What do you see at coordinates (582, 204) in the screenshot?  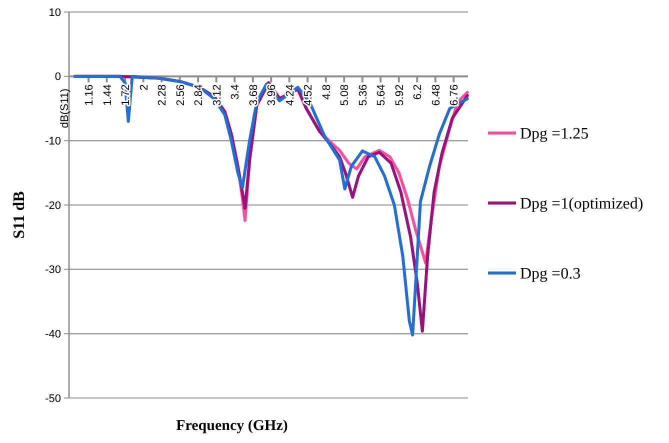 I see `legend-label: Dpg =1(optimized)` at bounding box center [582, 204].